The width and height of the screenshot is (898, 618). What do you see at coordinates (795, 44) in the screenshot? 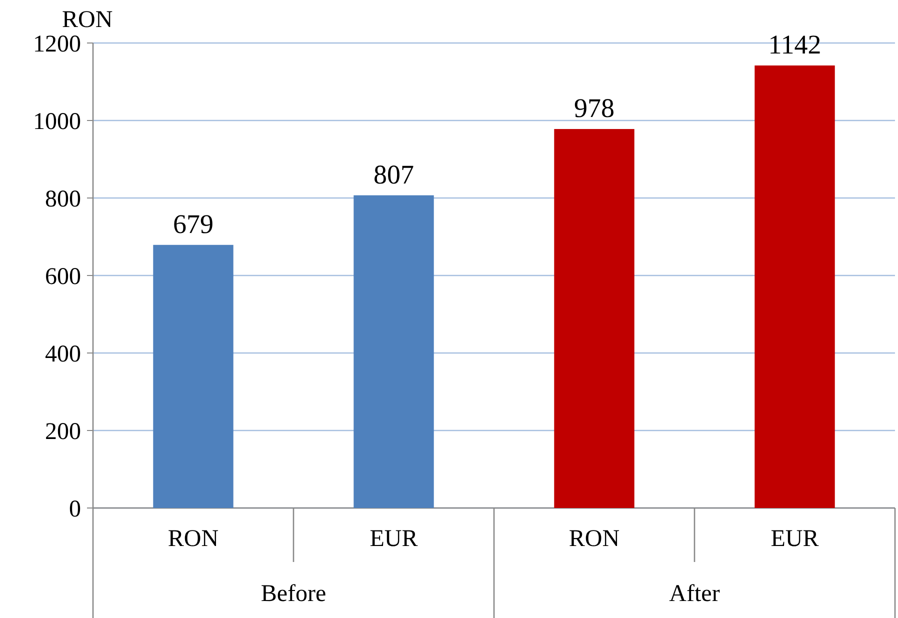
I see `data-label: 1142` at bounding box center [795, 44].